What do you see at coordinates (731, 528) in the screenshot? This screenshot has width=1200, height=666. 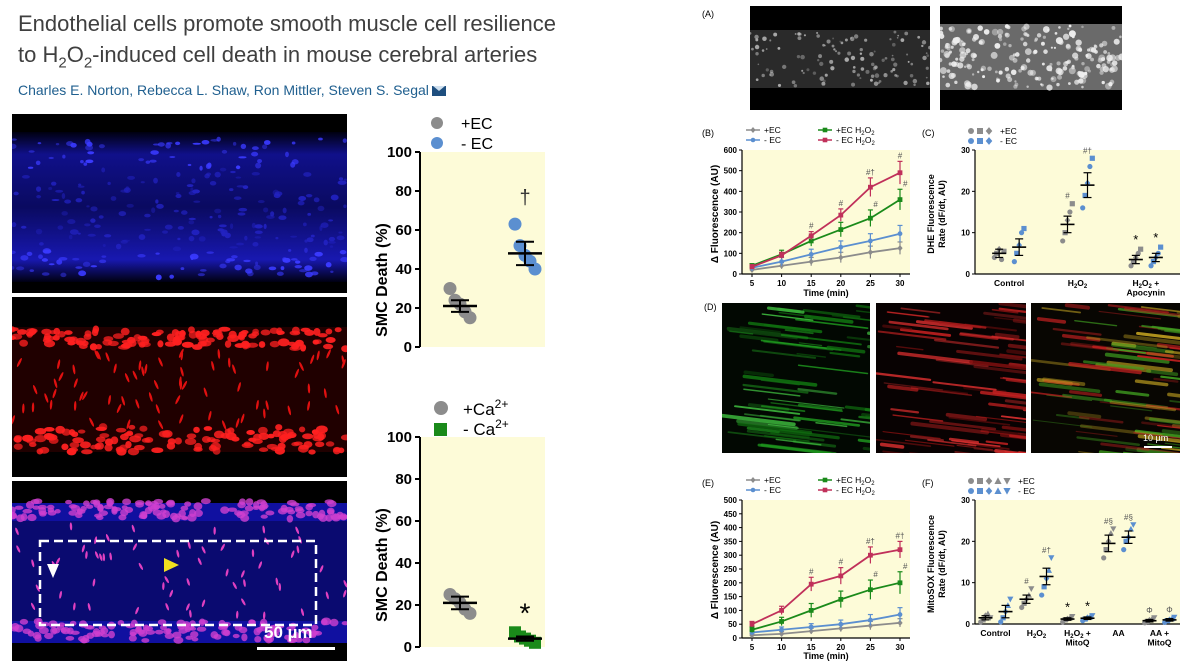 I see `y-tick-label: 400` at bounding box center [731, 528].